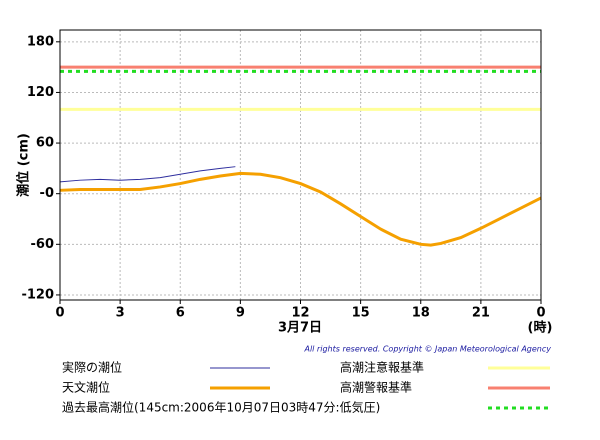 The height and width of the screenshot is (440, 600). Describe the element at coordinates (40, 41) in the screenshot. I see `y-tick-label: 180` at that location.